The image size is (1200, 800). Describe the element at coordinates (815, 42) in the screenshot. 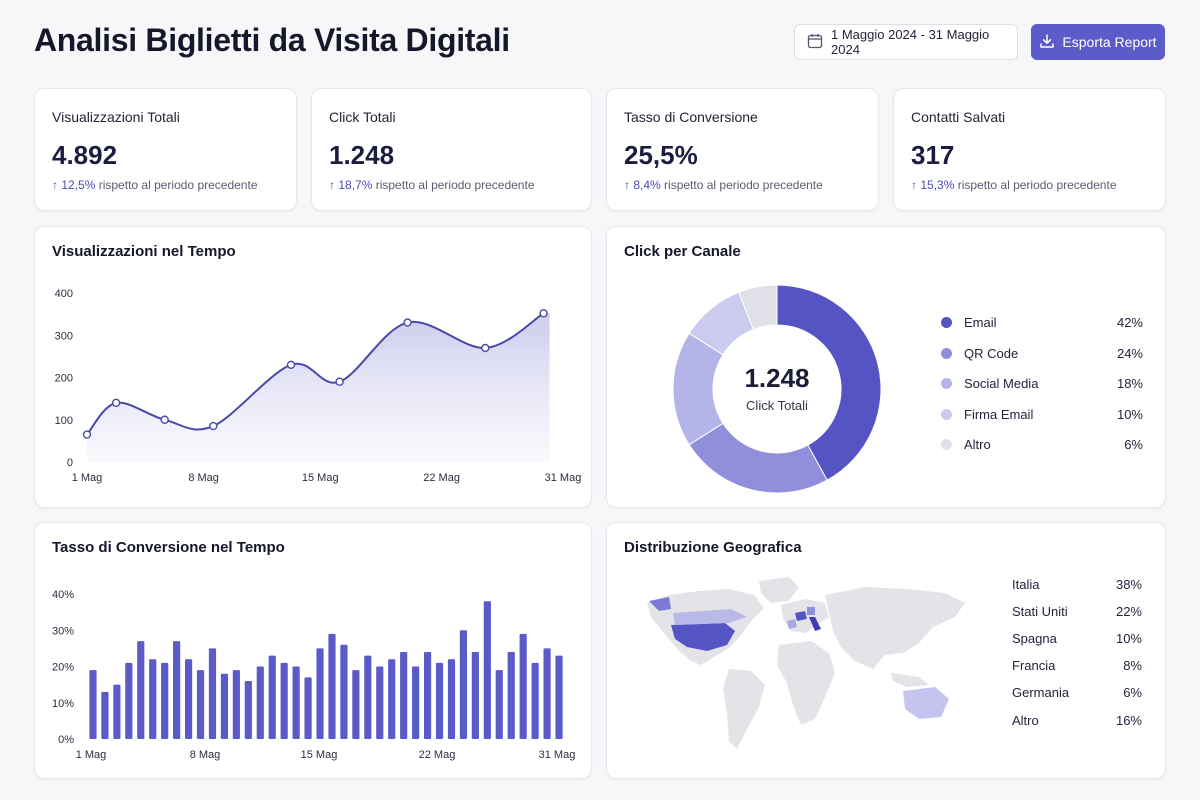

I see `calendar-icon` at that location.